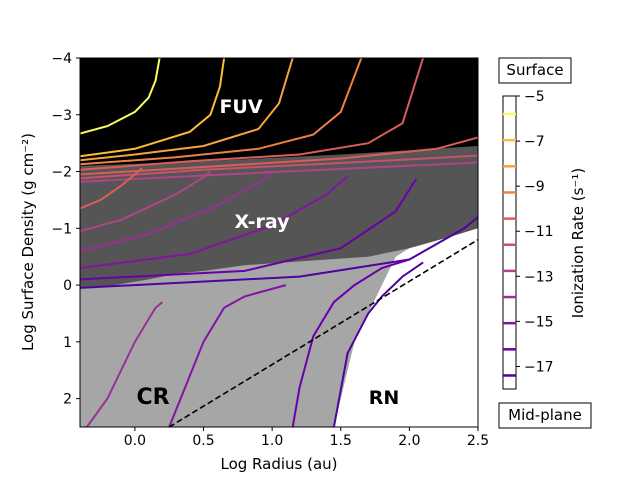 The image size is (640, 480). What do you see at coordinates (539, 277) in the screenshot?
I see `colorbar-tick-label: −13` at bounding box center [539, 277].